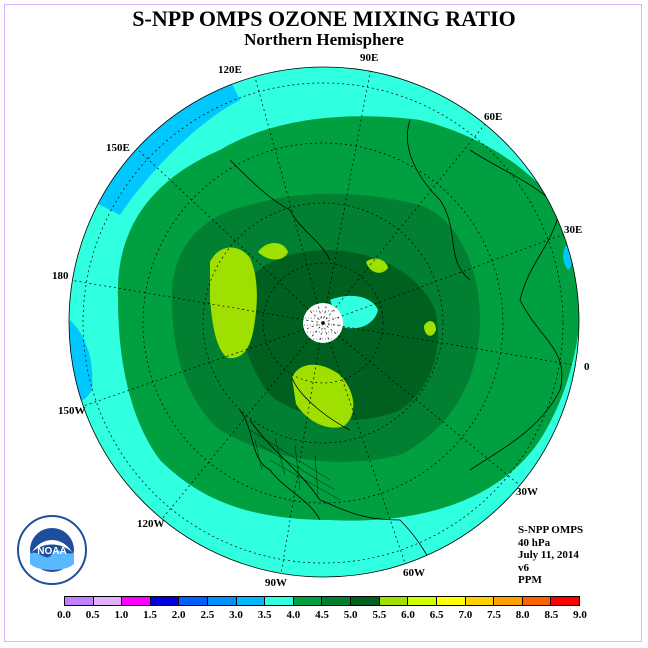 This screenshot has height=648, width=648. What do you see at coordinates (178, 615) in the screenshot?
I see `color-scale-tick-label: 2.0` at bounding box center [178, 615].